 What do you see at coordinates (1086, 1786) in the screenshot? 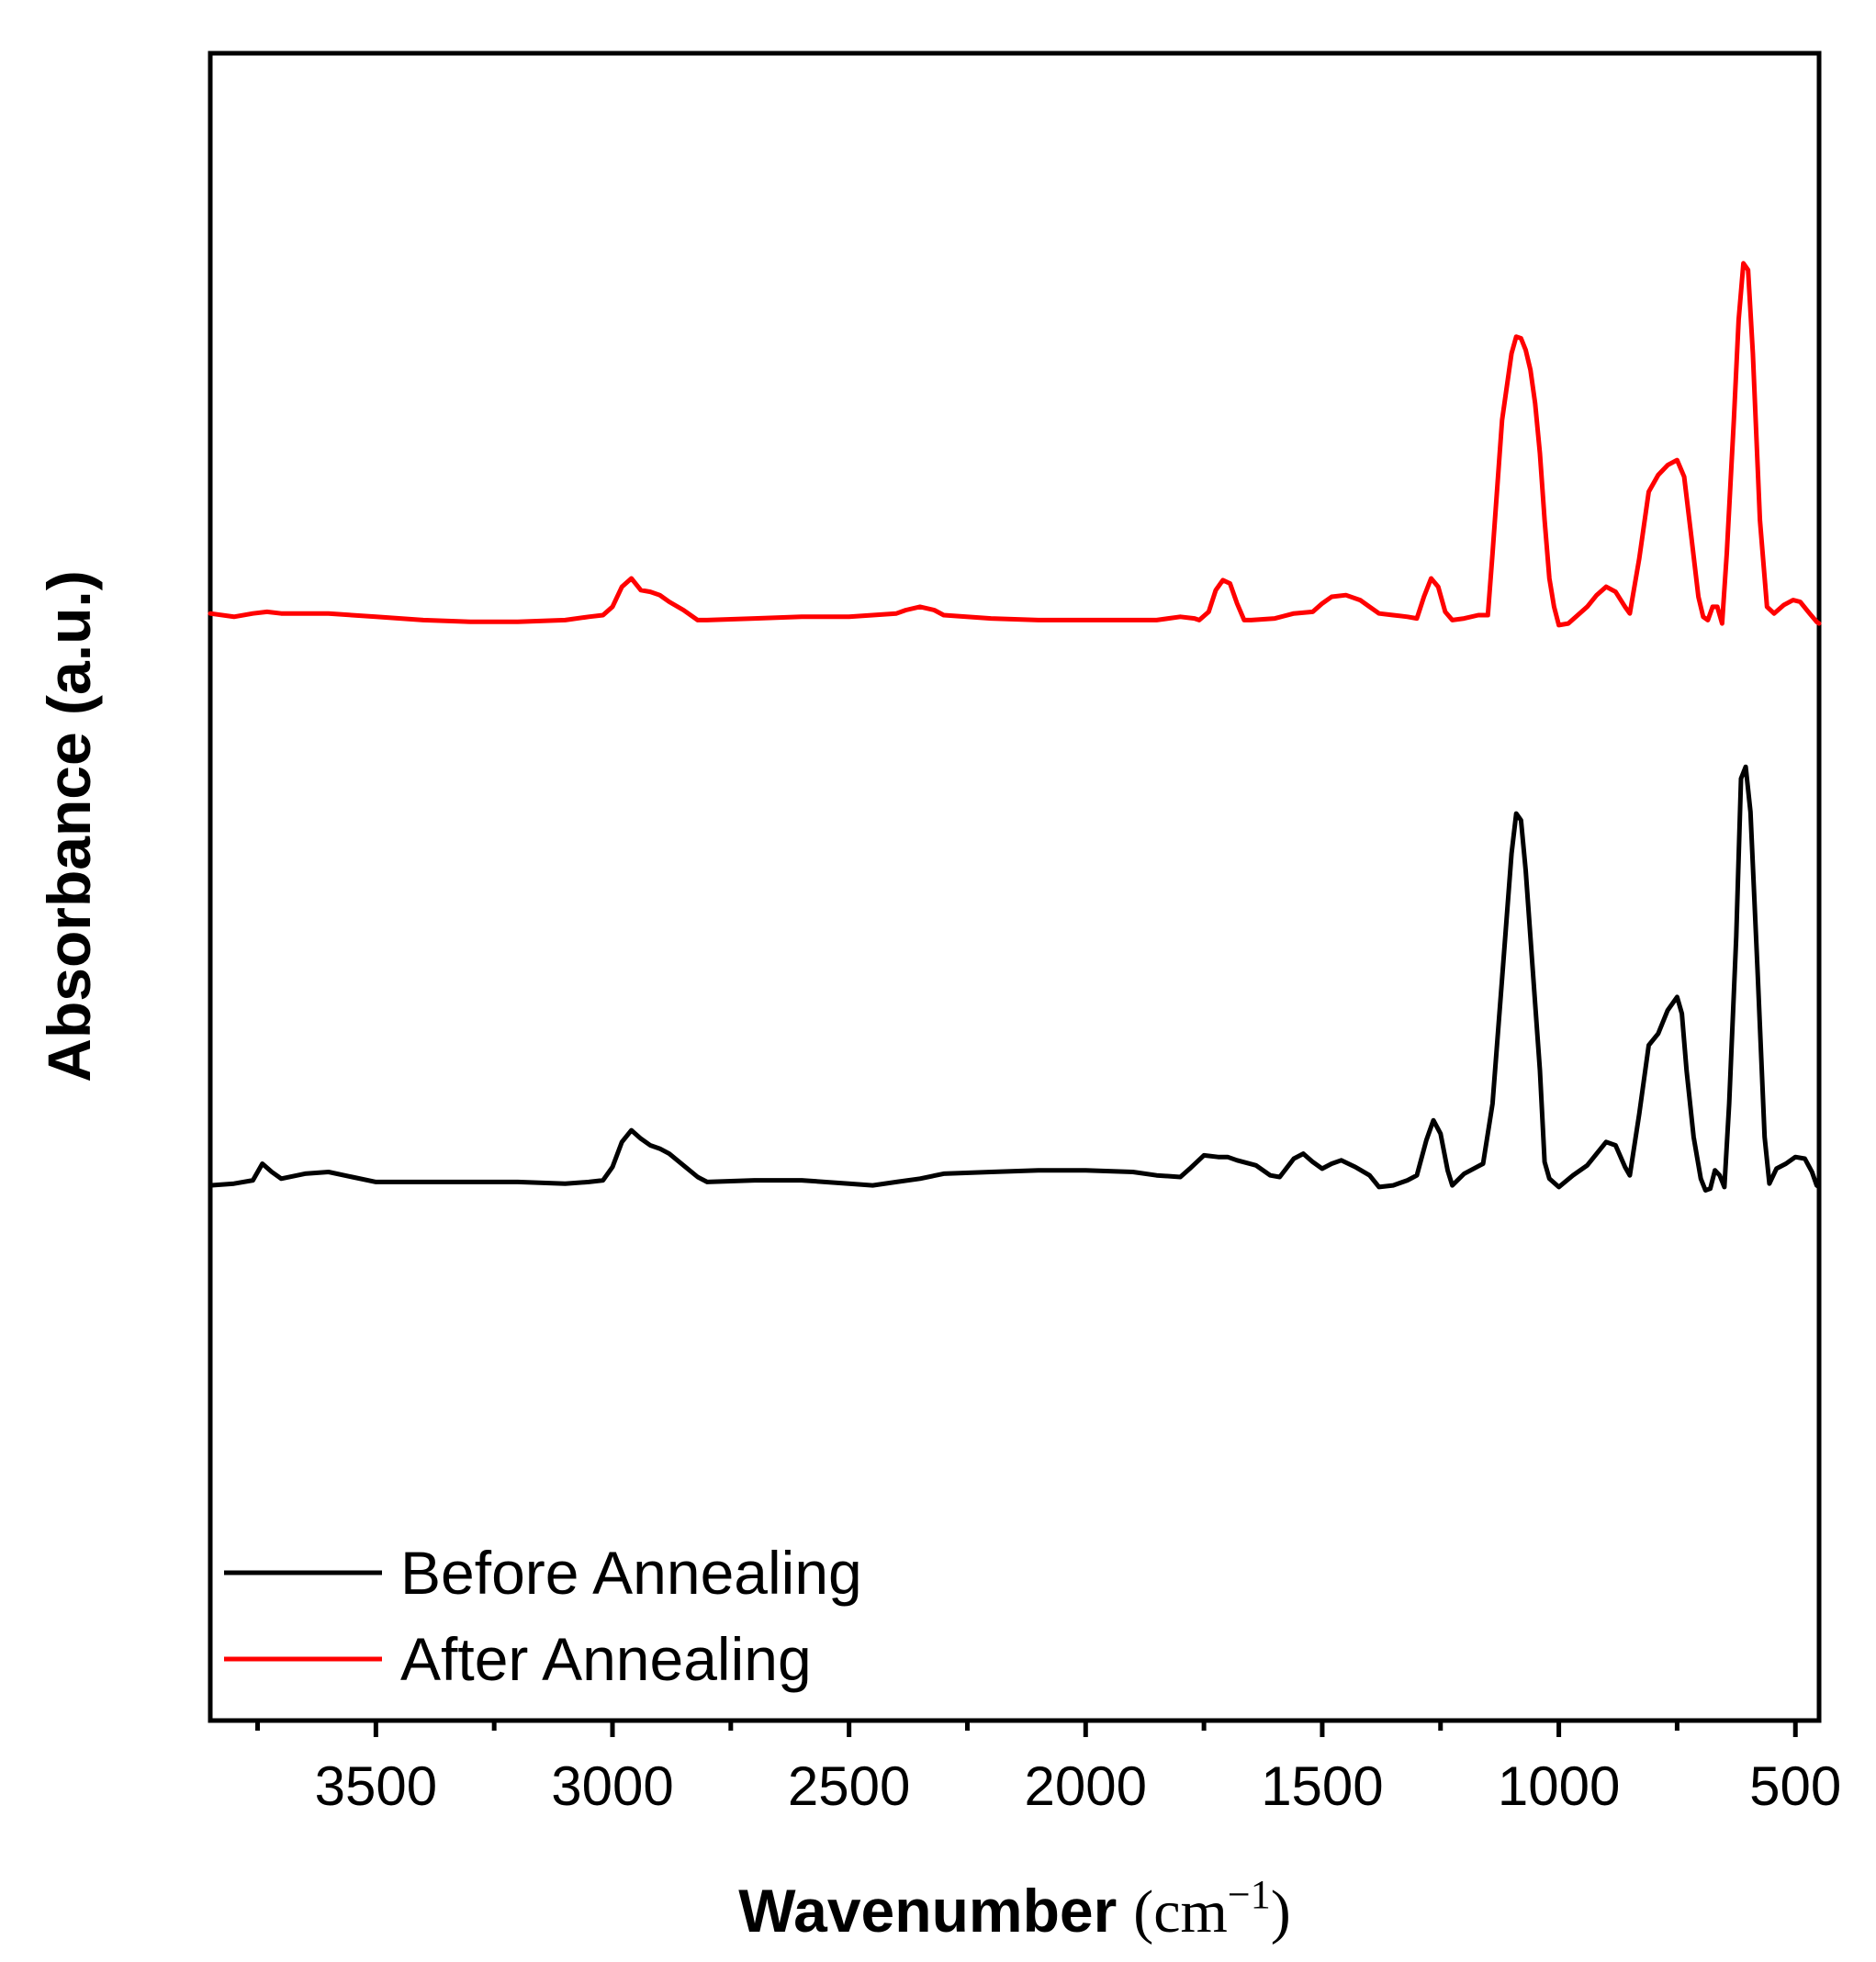
I see `x-tick-label: 2000` at bounding box center [1086, 1786].